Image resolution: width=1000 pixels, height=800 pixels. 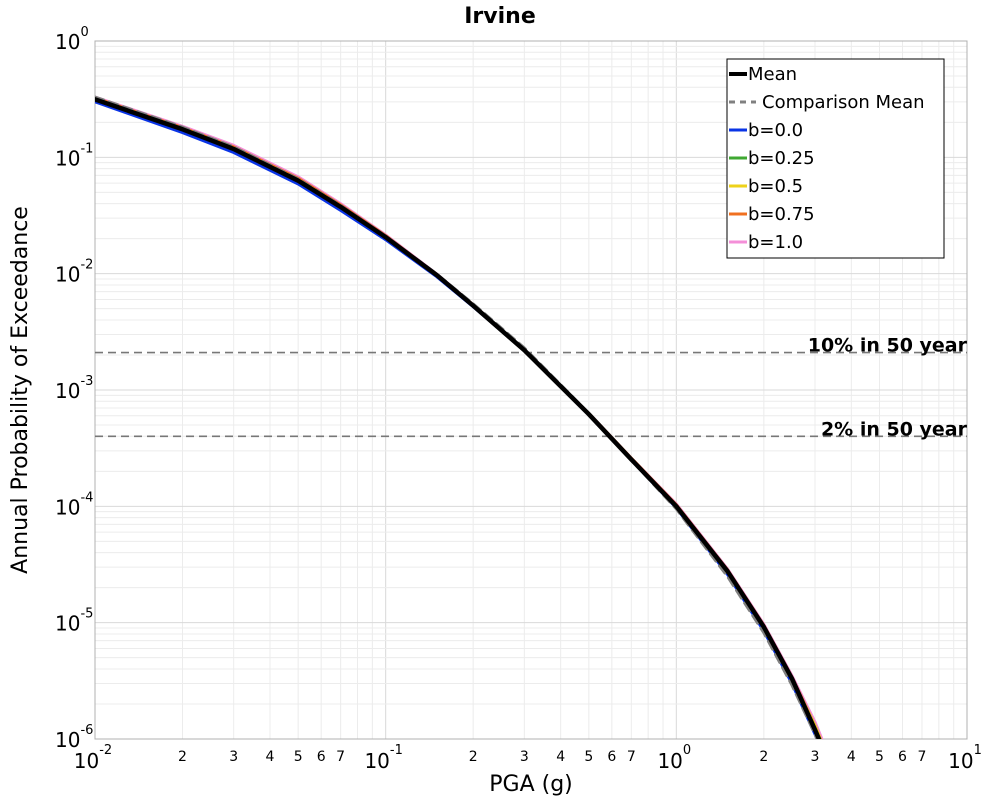 What do you see at coordinates (396, 750) in the screenshot?
I see `x-tick-exponent: -1` at bounding box center [396, 750].